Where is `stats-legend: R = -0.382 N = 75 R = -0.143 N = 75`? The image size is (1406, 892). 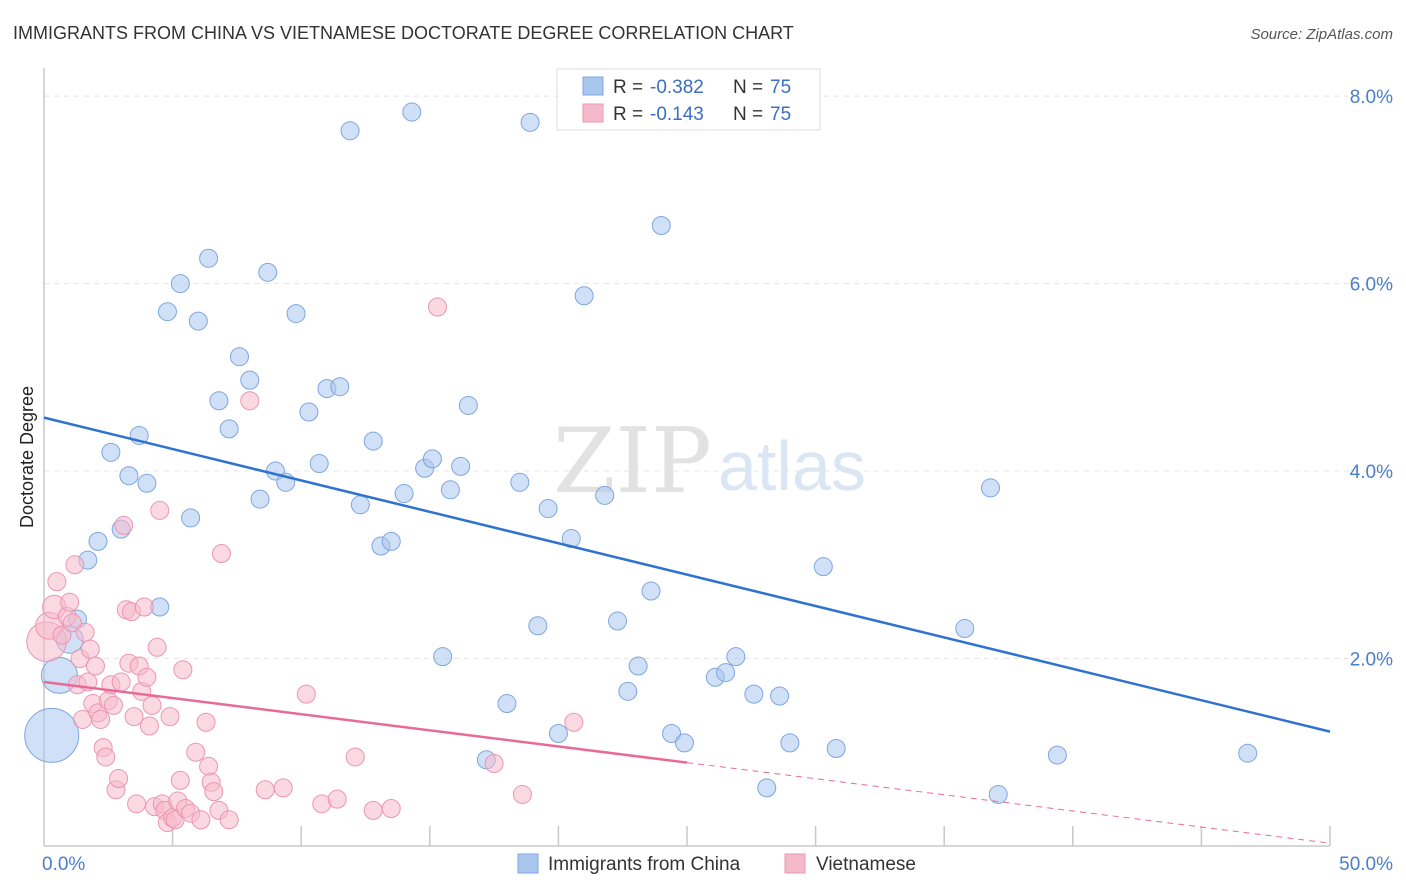
stats-legend: R = -0.382 N = 75 R = -0.143 N = 75 is located at coordinates (688, 99).